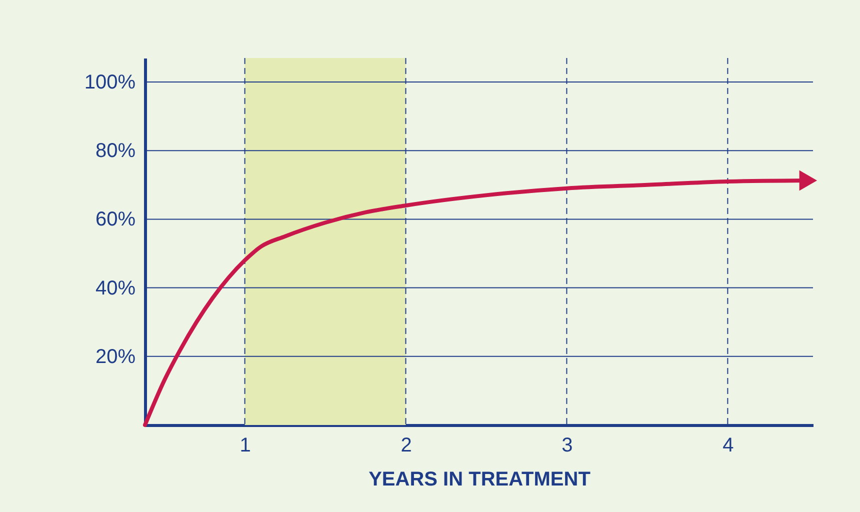  Describe the element at coordinates (115, 219) in the screenshot. I see `y-tick-label: 60%` at that location.